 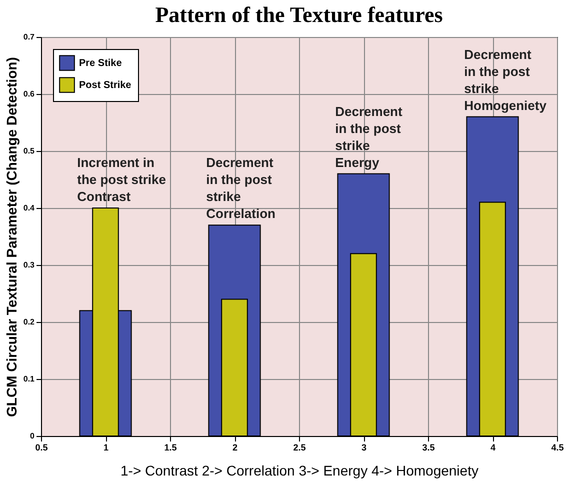 What do you see at coordinates (364, 447) in the screenshot?
I see `x-tick-label: 3` at bounding box center [364, 447].